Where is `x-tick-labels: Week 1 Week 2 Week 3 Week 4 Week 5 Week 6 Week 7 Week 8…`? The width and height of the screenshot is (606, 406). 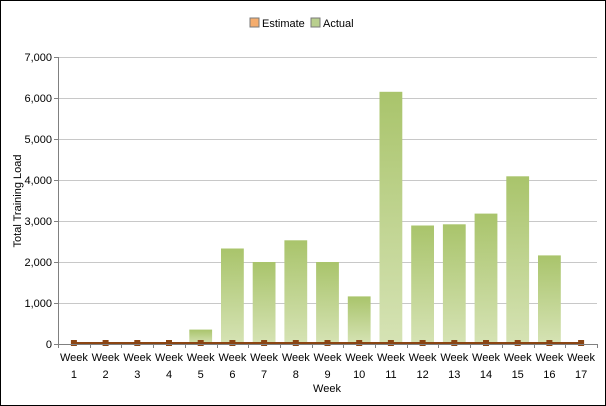
x-tick-labels: Week 1 Week 2 Week 3 Week 4 Week 5 Week 6 Week 7 Week 8… is located at coordinates (328, 366).